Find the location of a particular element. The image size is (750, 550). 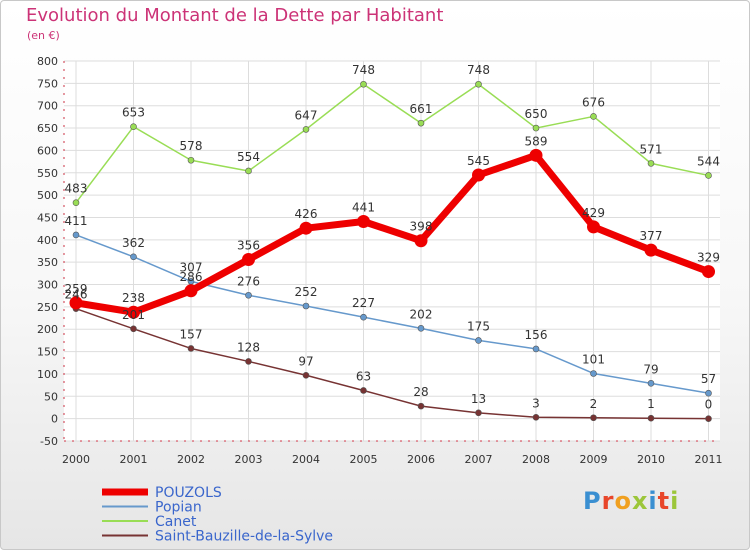

data-label: 13 is located at coordinates (478, 399).